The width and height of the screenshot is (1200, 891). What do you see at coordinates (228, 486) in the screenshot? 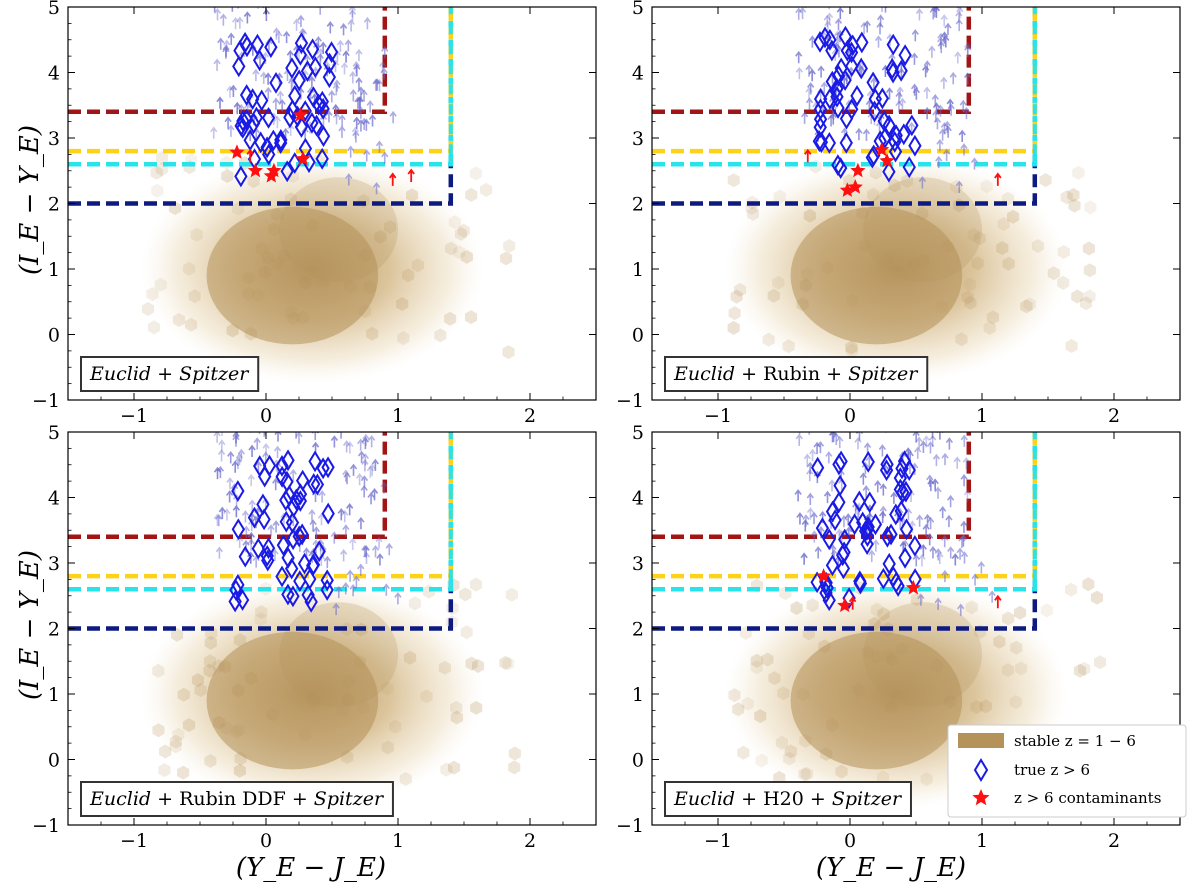
I see `cut-line-darkred` at bounding box center [228, 486].